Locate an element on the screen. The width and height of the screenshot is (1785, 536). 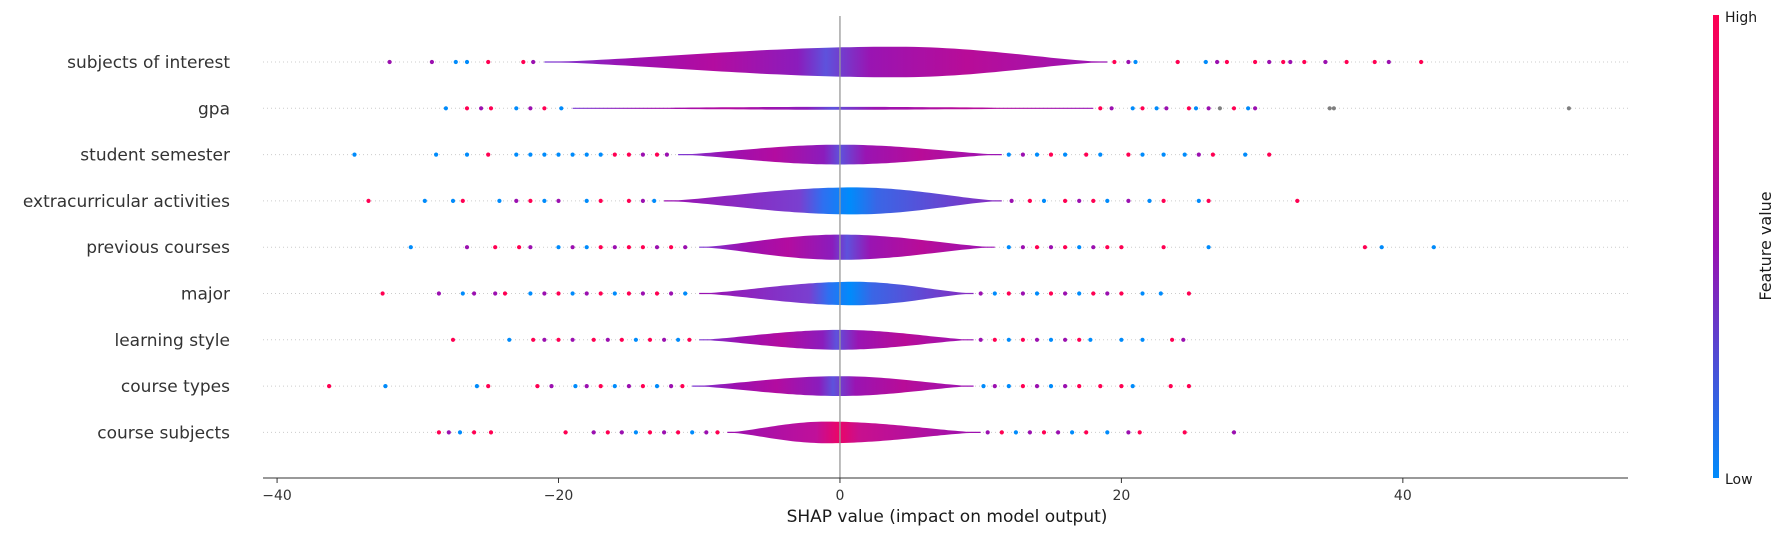
x-tick-label: −20 is located at coordinates (559, 496).